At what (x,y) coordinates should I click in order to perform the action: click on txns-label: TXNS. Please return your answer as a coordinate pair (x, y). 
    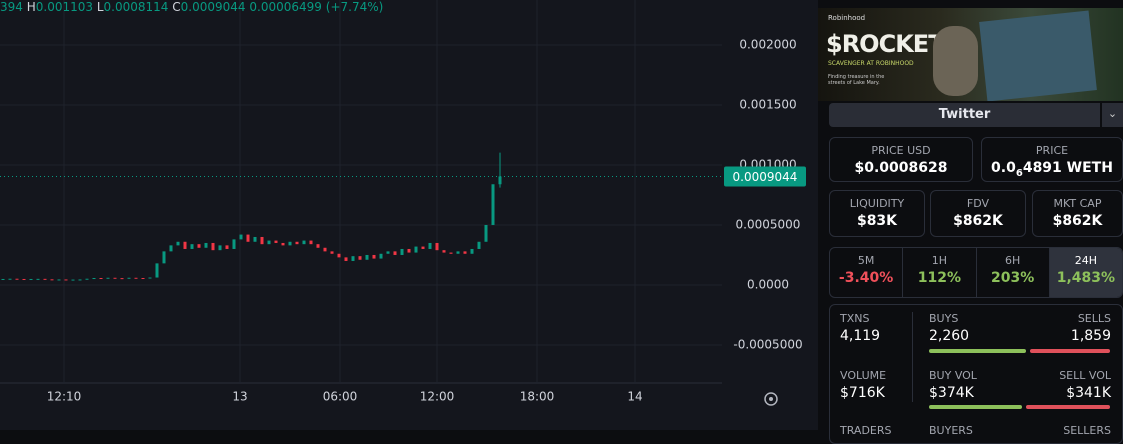
    Looking at the image, I should click on (855, 318).